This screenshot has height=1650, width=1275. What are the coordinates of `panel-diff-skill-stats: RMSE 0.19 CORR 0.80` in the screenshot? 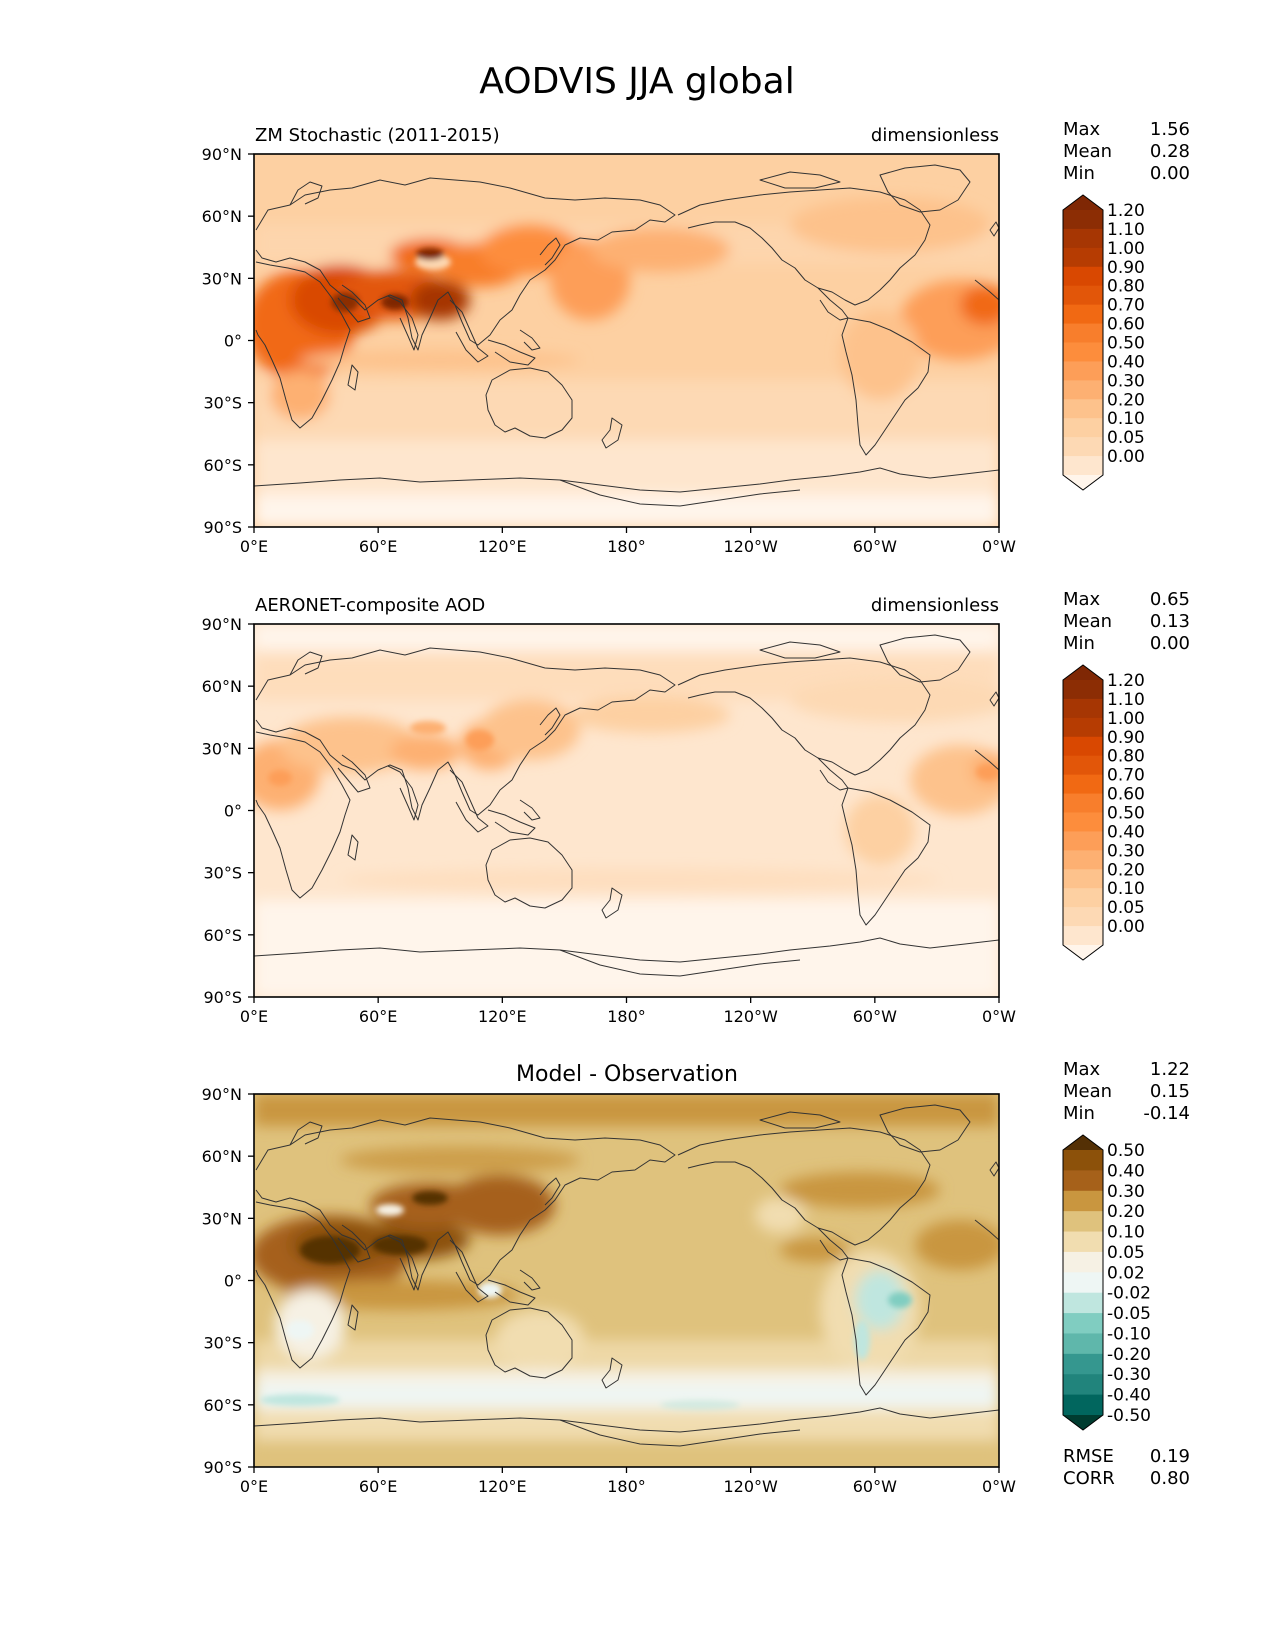 It's located at (1126, 1467).